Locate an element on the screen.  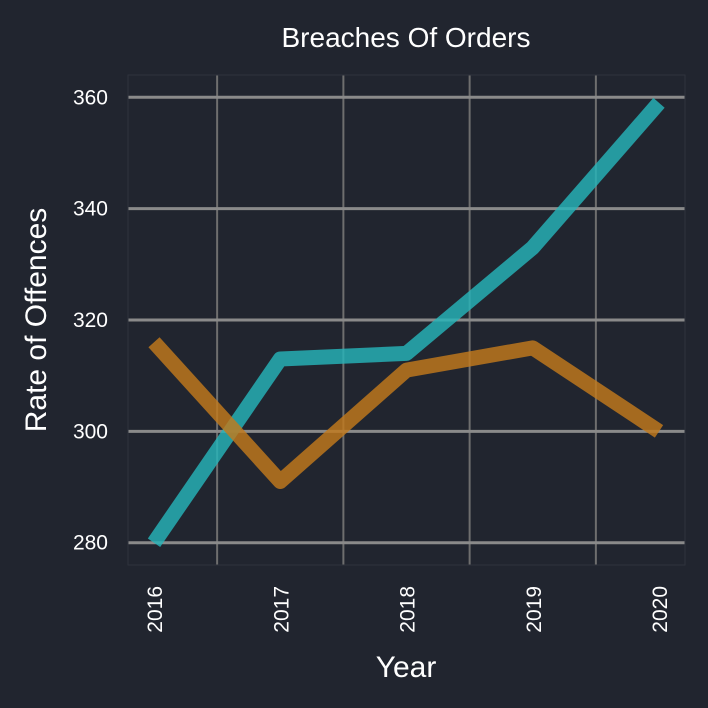
y-tick-label: 340 is located at coordinates (90, 209).